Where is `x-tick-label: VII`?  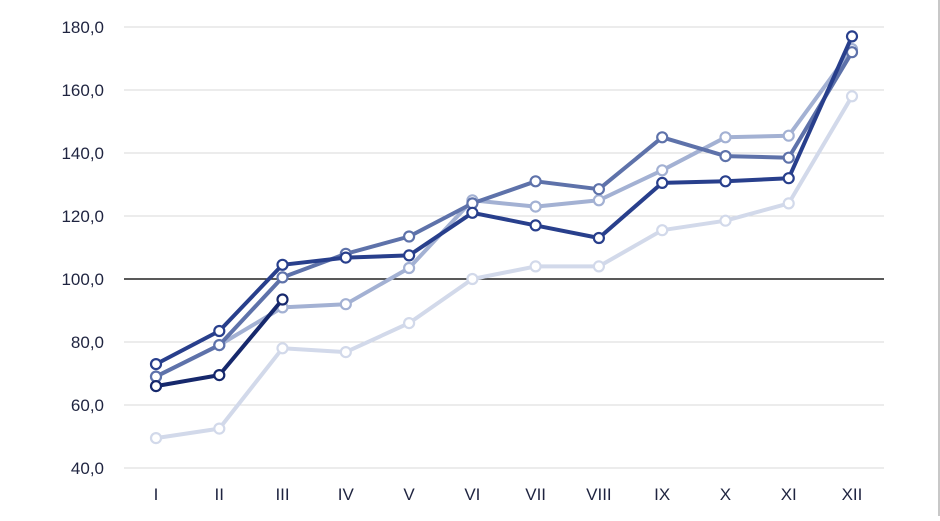 x-tick-label: VII is located at coordinates (535, 494).